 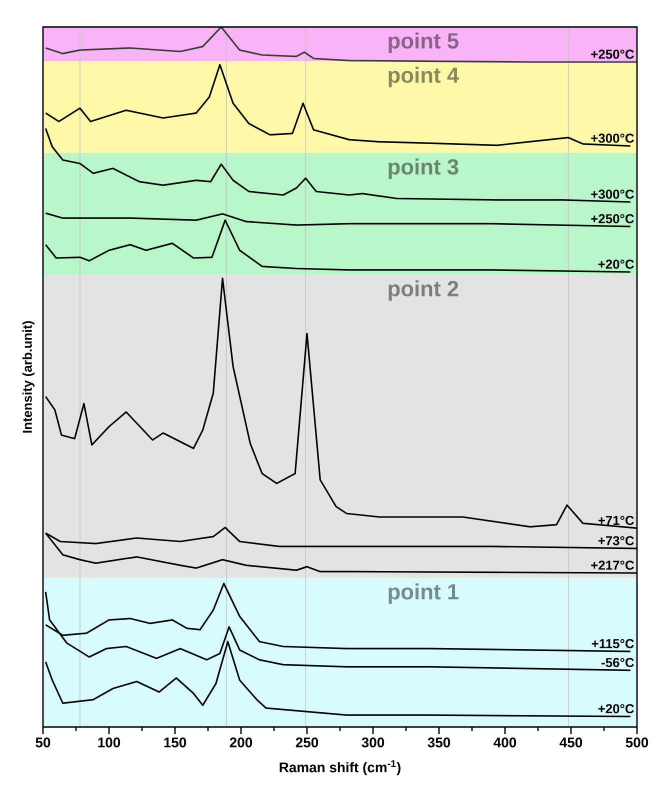 What do you see at coordinates (423, 77) in the screenshot?
I see `band-label: point 4` at bounding box center [423, 77].